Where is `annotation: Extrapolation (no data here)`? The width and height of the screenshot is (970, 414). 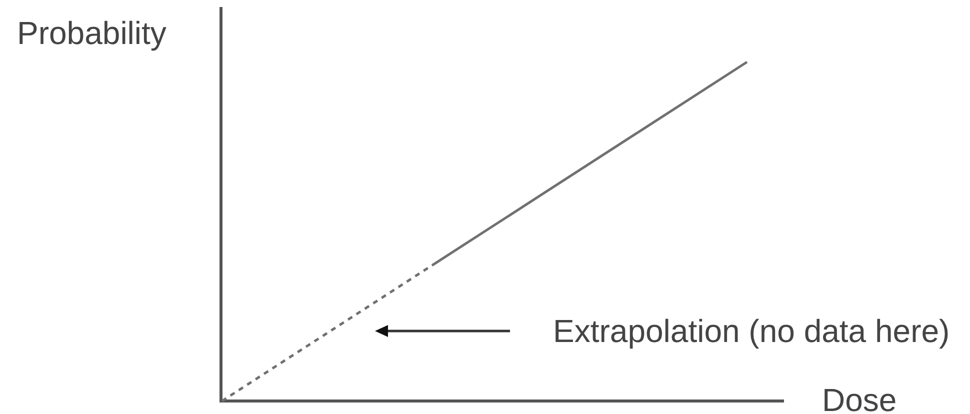 annotation: Extrapolation (no data here) is located at coordinates (751, 331).